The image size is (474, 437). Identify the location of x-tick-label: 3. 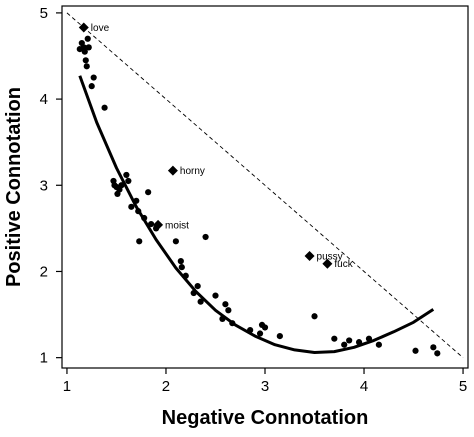
(265, 386).